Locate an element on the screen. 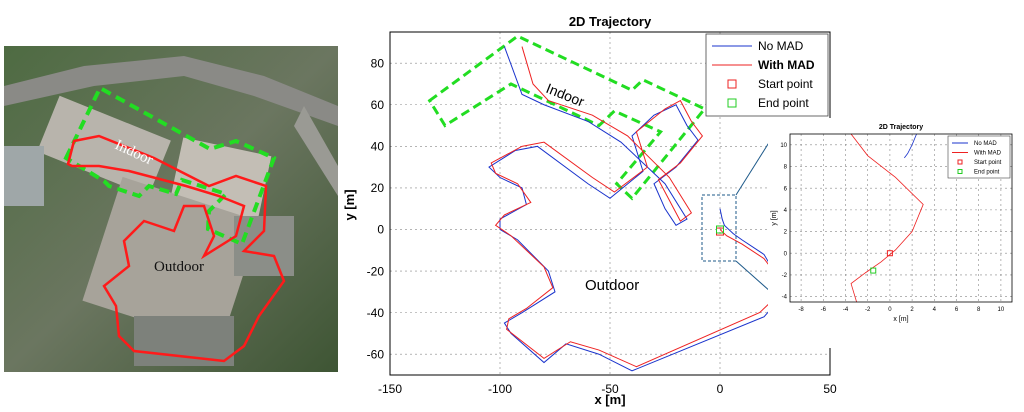  y-tick-label: 6 is located at coordinates (786, 189).